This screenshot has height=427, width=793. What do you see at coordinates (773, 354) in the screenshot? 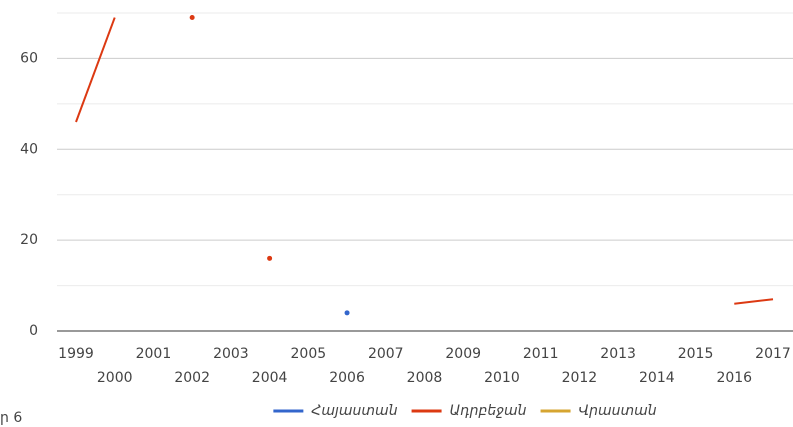
I see `x-tick-label: 2017` at bounding box center [773, 354].